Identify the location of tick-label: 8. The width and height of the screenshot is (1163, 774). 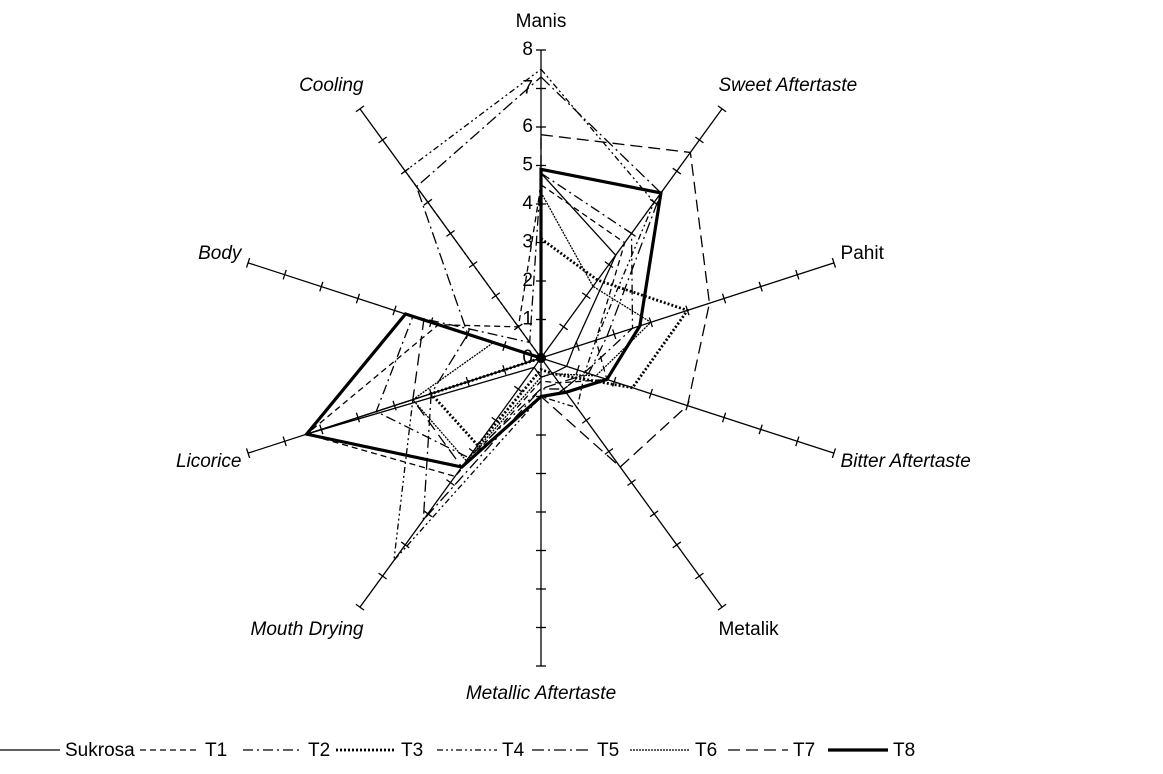
(527, 49).